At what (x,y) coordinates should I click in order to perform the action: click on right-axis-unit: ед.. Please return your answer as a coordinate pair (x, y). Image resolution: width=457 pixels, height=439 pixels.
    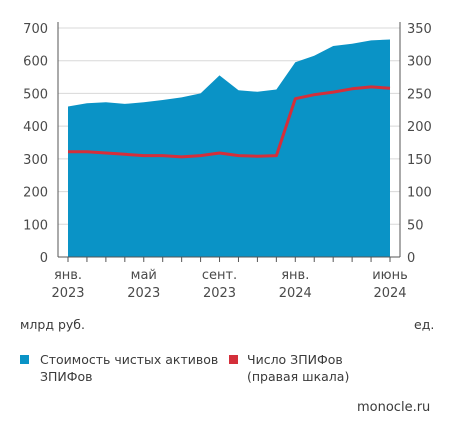
    Looking at the image, I should click on (424, 324).